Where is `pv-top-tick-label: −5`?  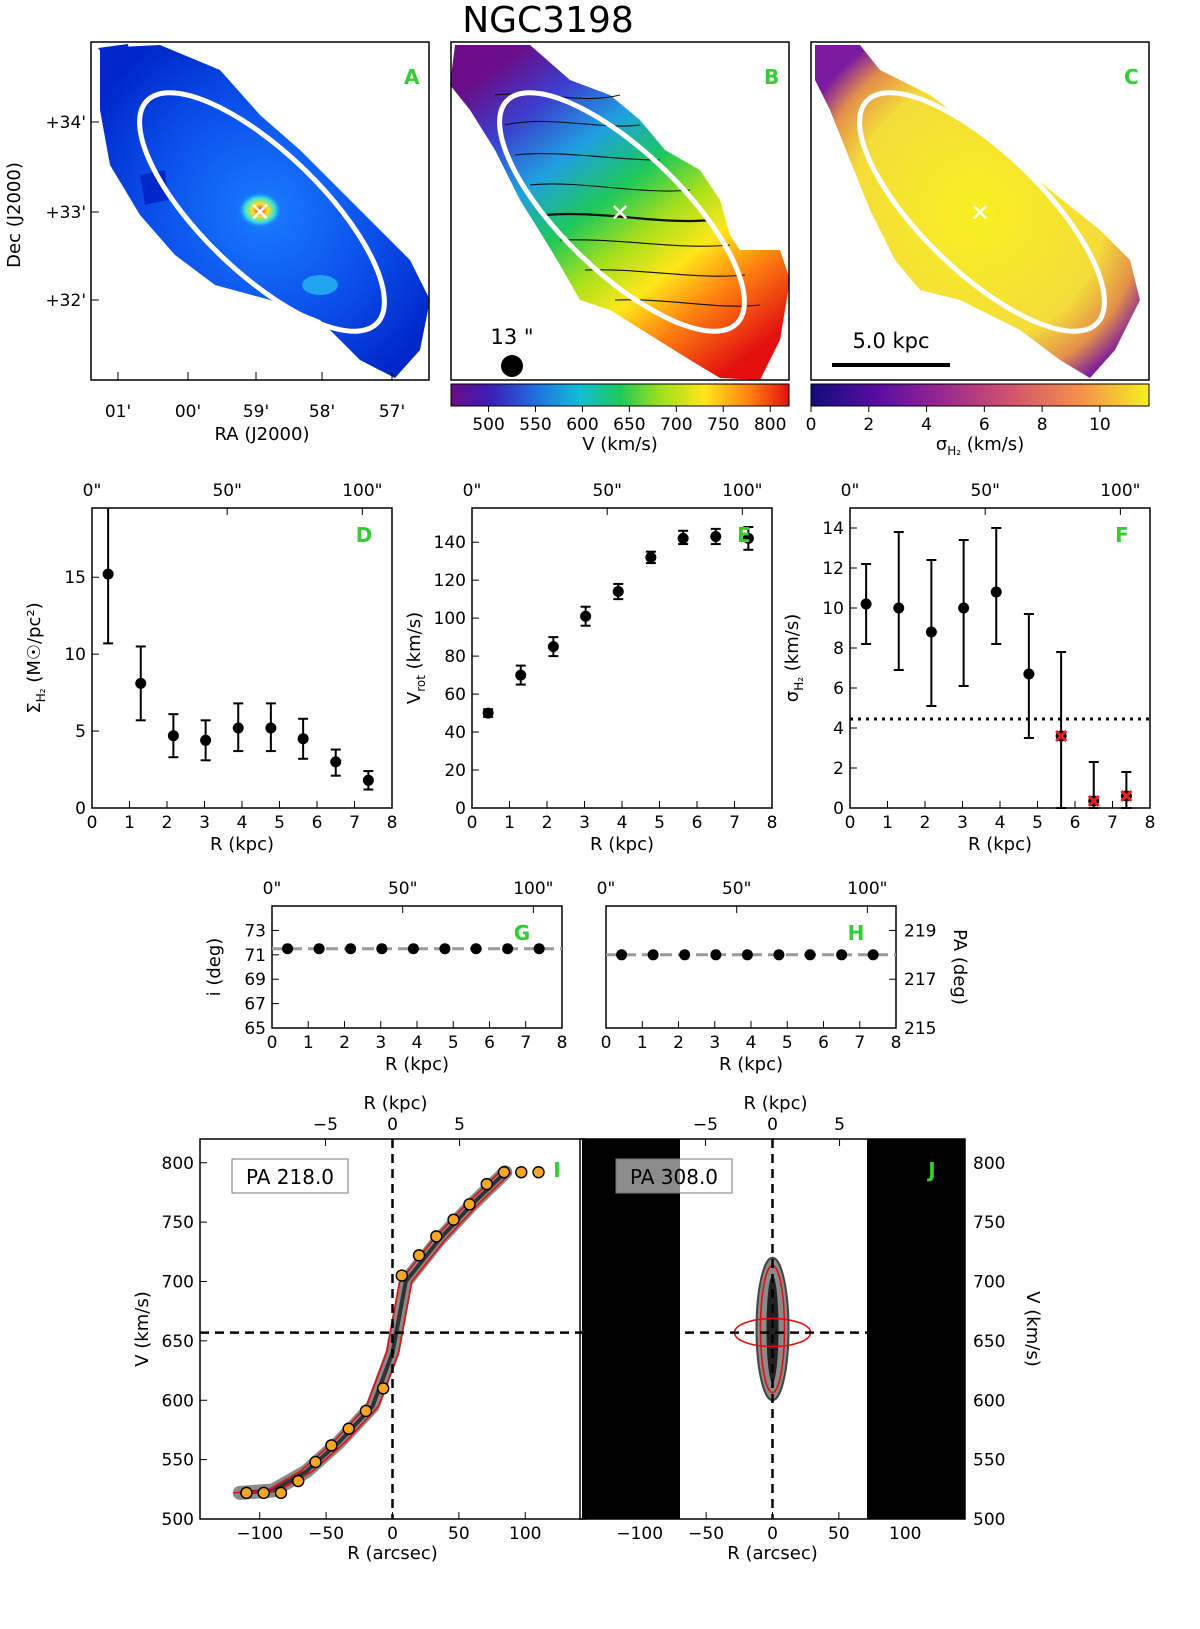
pv-top-tick-label: −5 is located at coordinates (325, 1125).